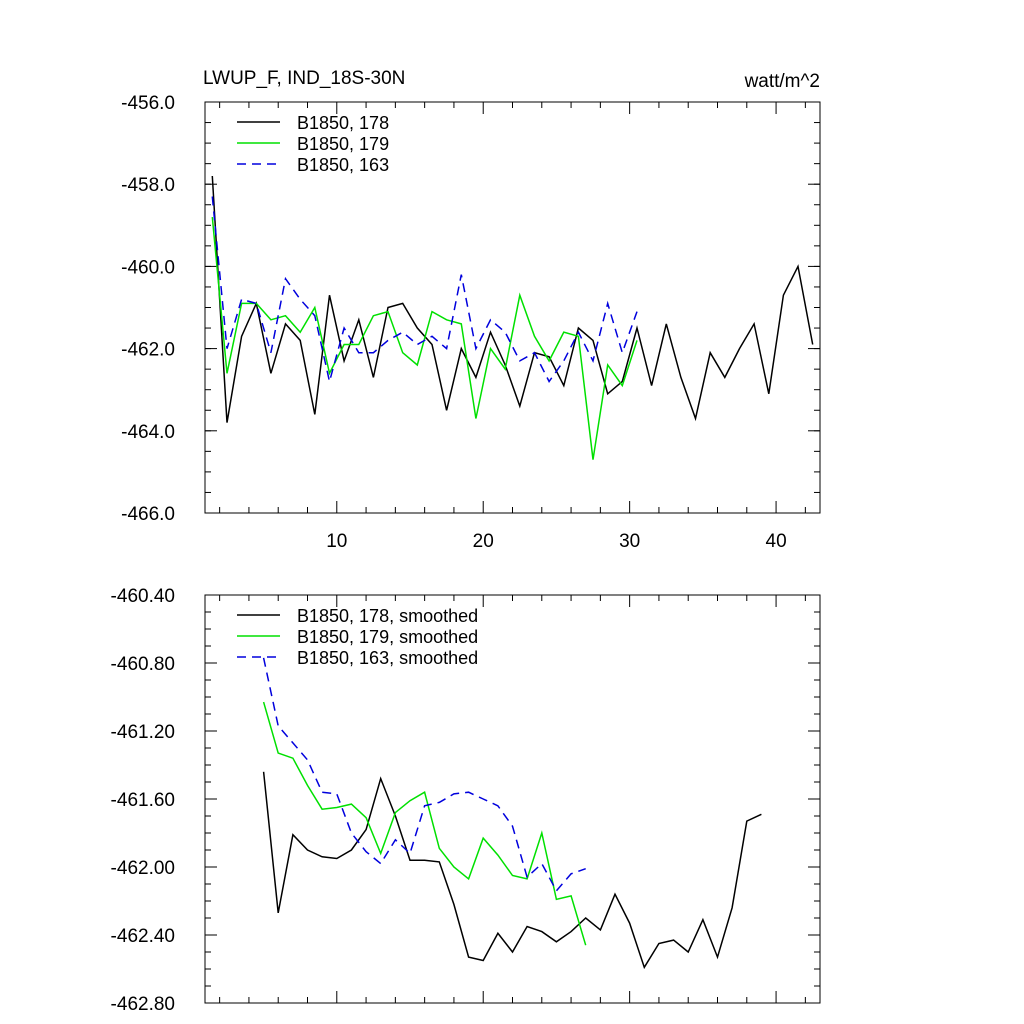  Describe the element at coordinates (336, 541) in the screenshot. I see `x-tick-label: 10` at that location.